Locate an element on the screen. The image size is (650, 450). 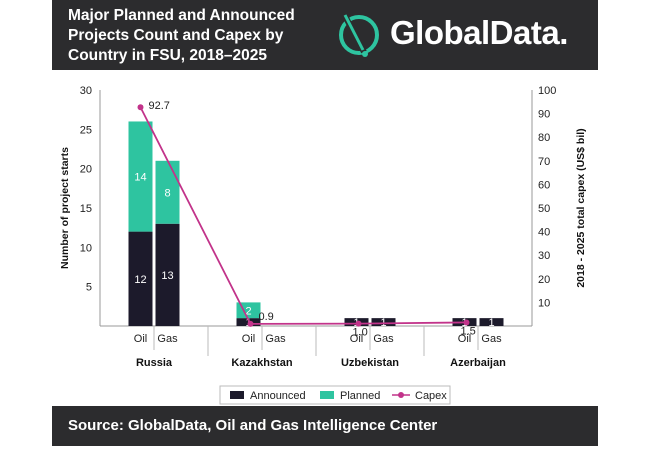
y2-tick-label: 60 is located at coordinates (544, 185).